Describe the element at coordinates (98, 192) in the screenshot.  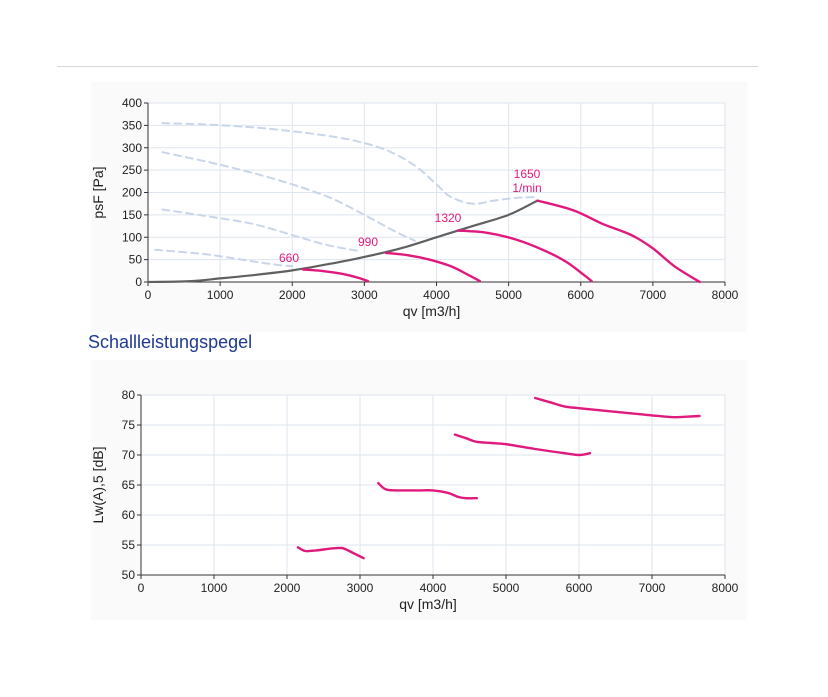
I see `y-axis-label: psF [Pa]` at that location.